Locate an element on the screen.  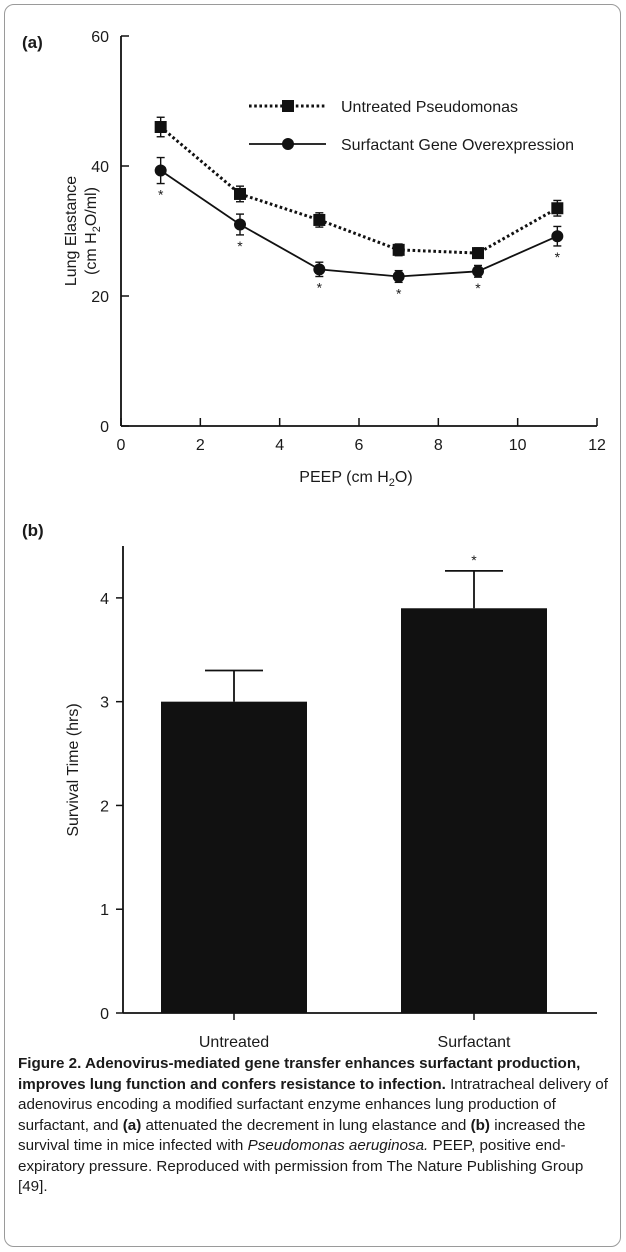
panel-a-y-axis-label-line2: (cm H2O/ml) is located at coordinates (93, 231).